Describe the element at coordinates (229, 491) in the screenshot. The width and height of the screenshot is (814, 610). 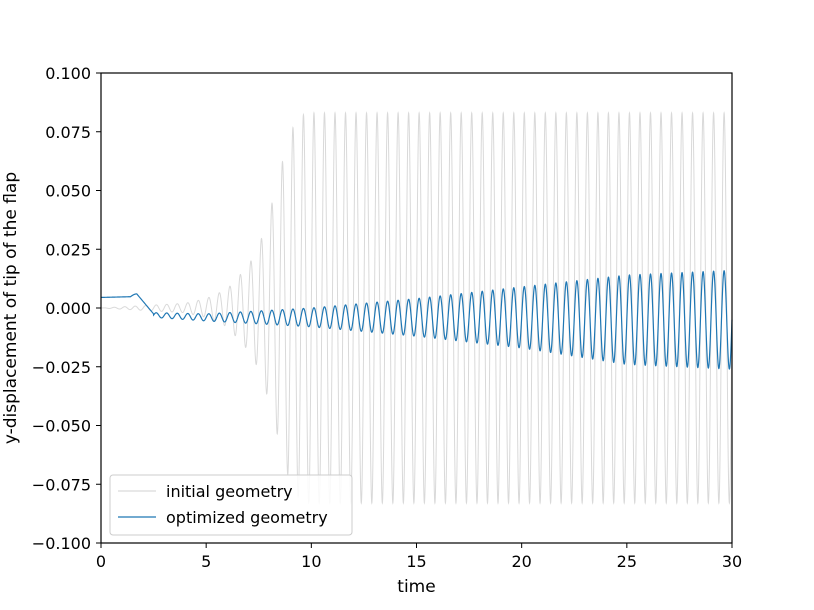
I see `legend-label-initial: initial geometry` at that location.